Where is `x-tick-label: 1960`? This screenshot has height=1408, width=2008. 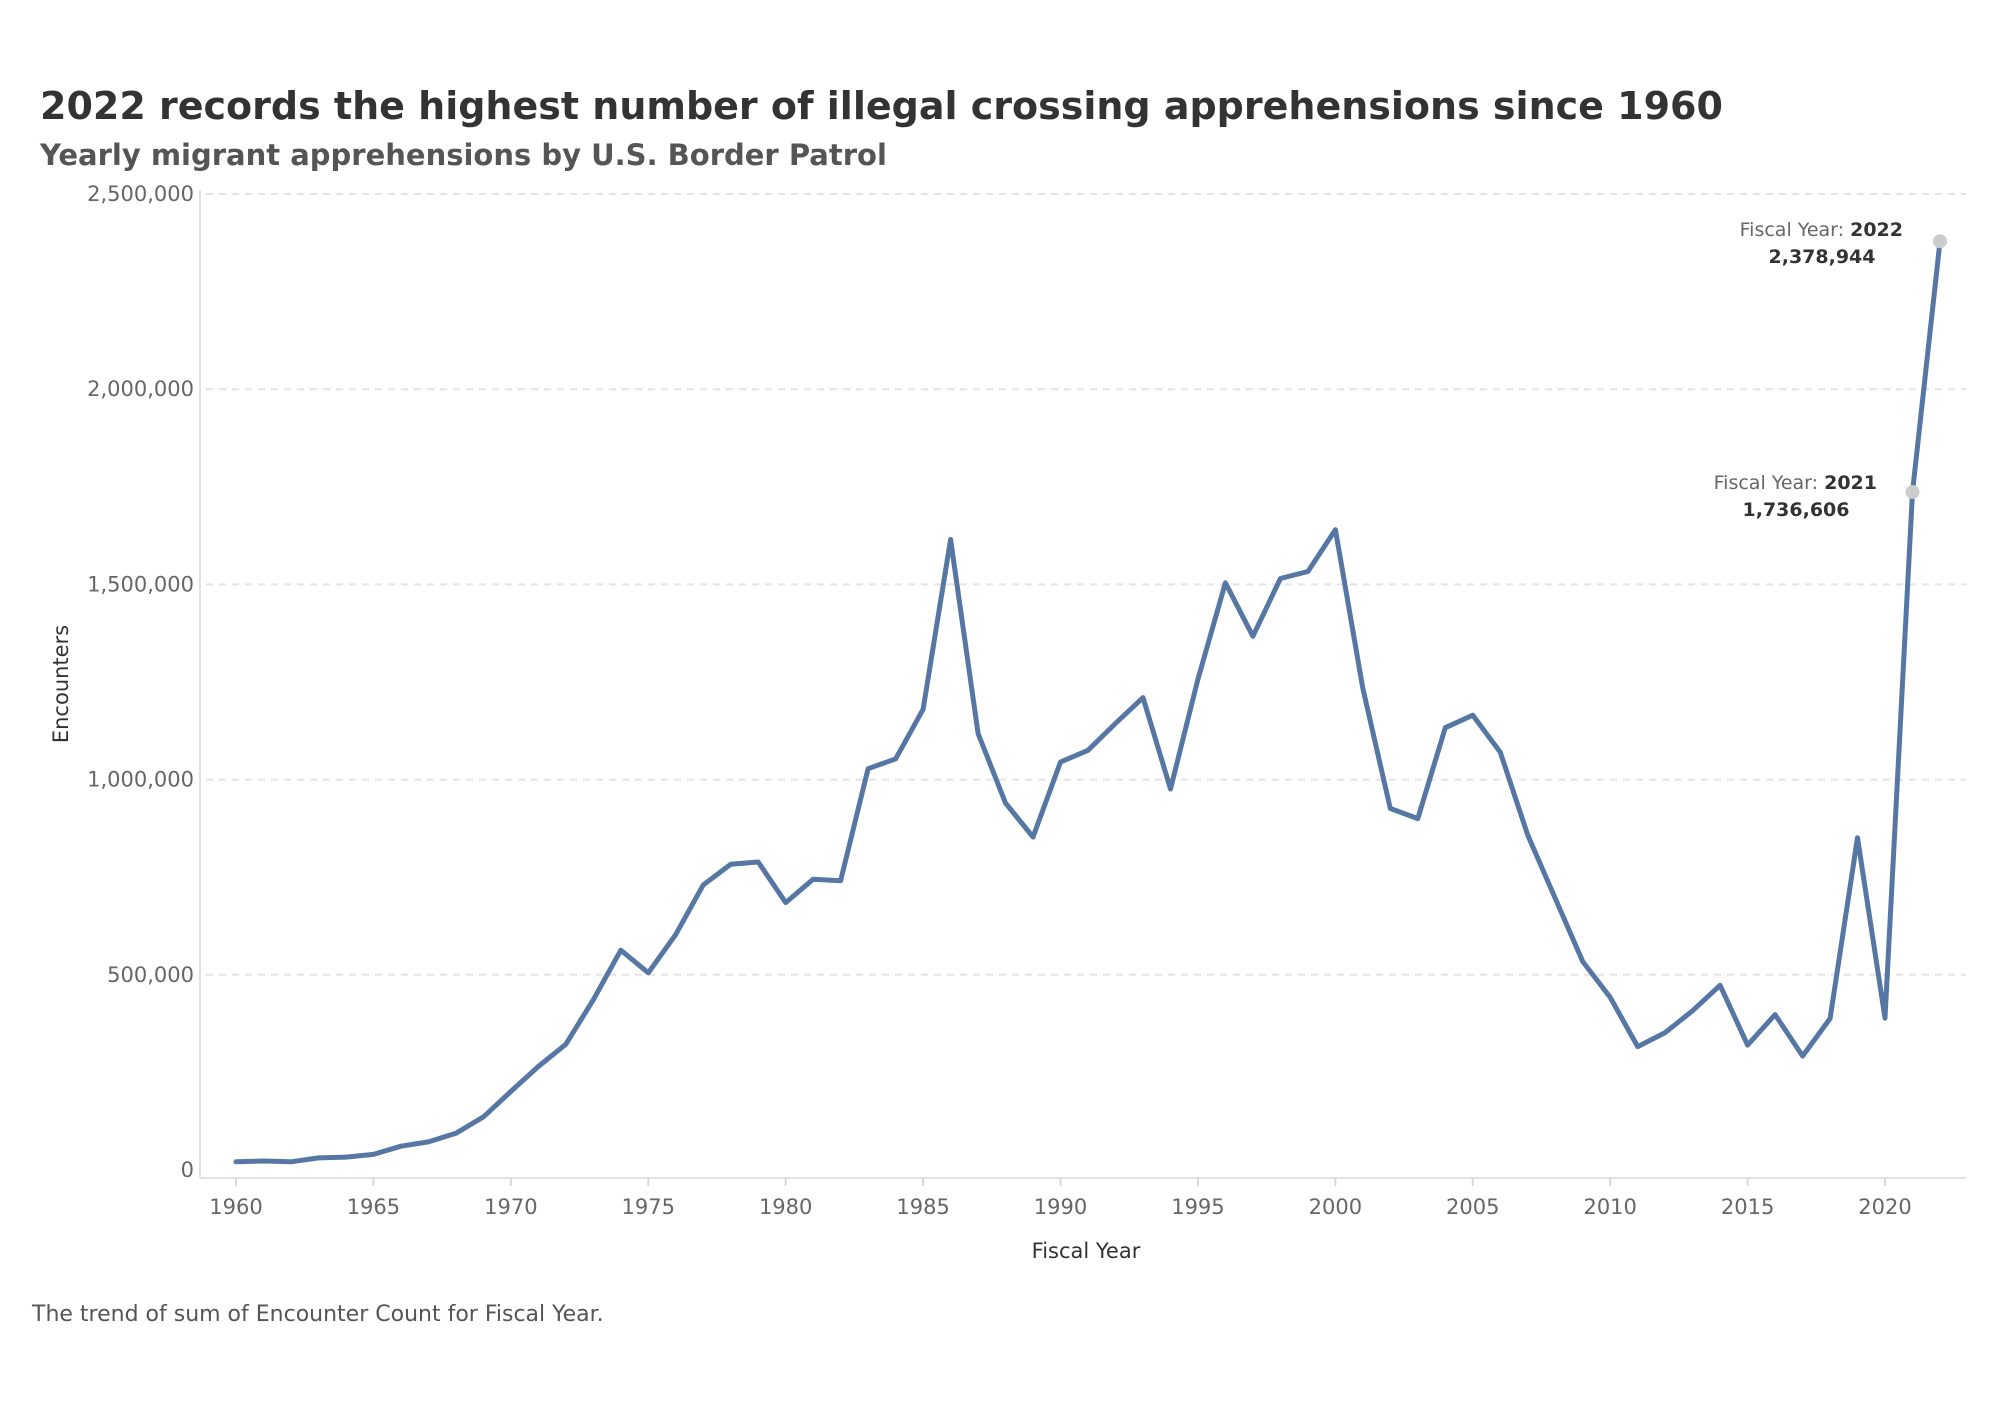
x-tick-label: 1960 is located at coordinates (235, 1207).